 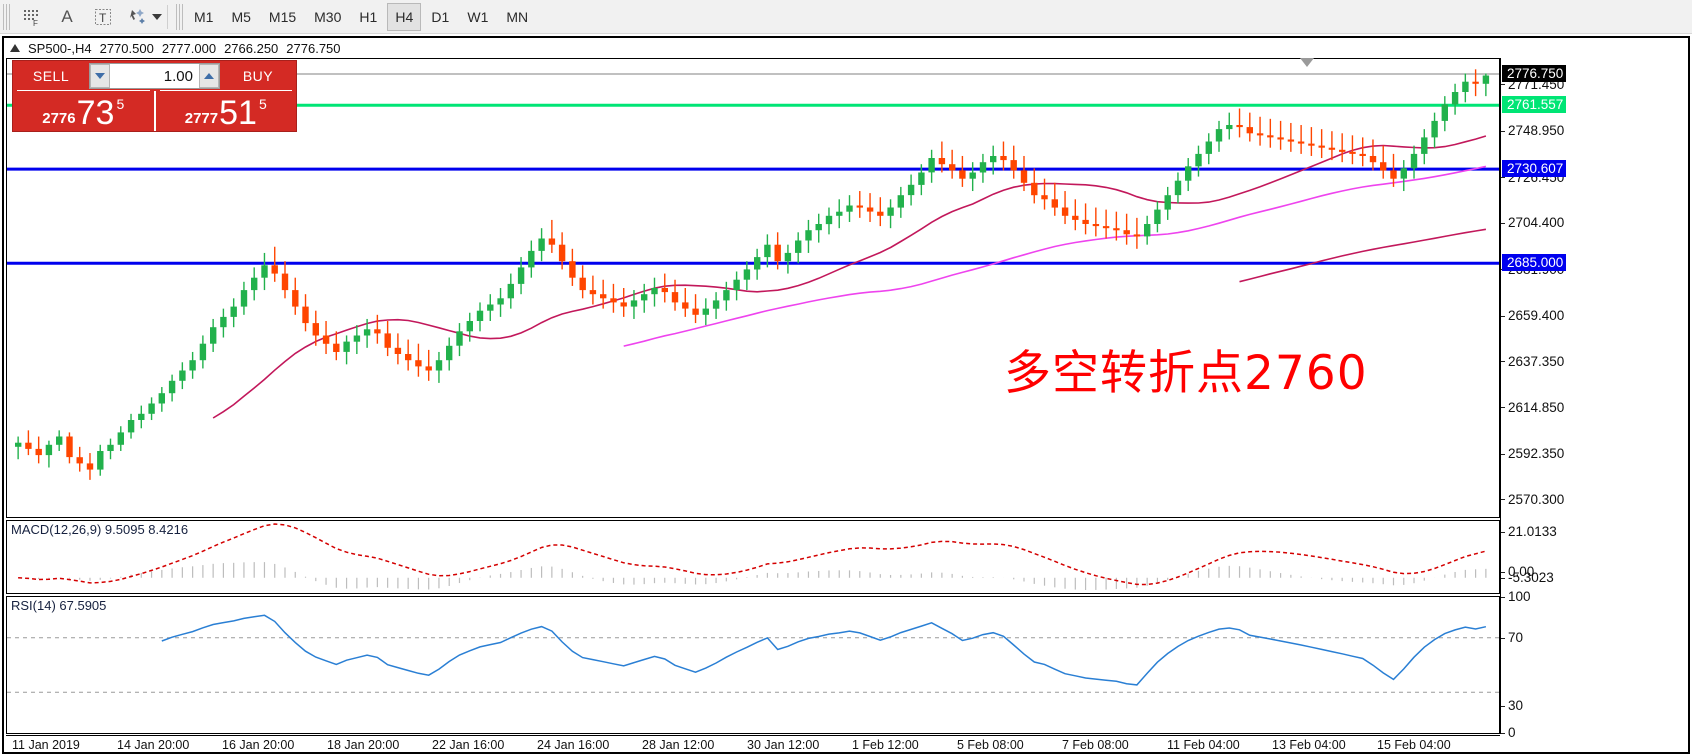 I want to click on period-w1: W1, so click(x=478, y=16).